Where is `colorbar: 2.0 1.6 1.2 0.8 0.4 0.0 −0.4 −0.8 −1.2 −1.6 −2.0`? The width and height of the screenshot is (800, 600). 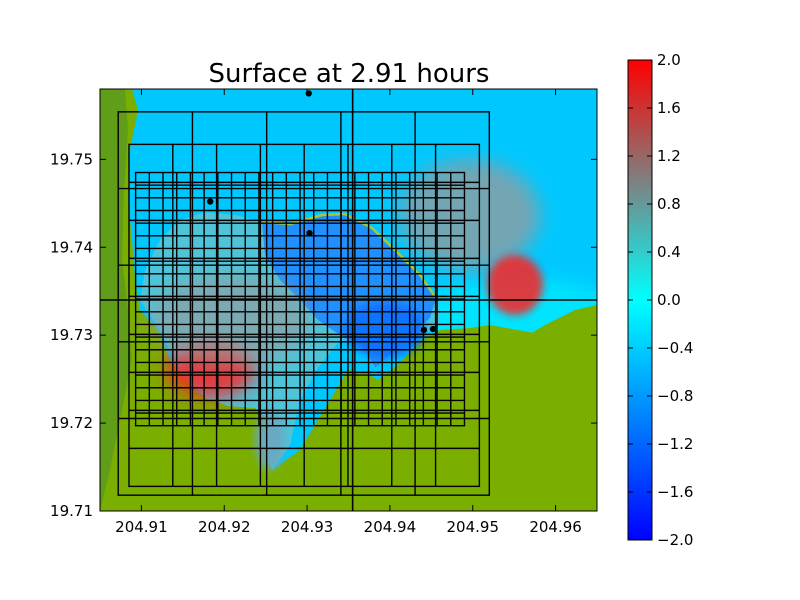
colorbar: 2.0 1.6 1.2 0.8 0.4 0.0 −0.4 −0.8 −1.2 −1.6 −2.0 is located at coordinates (660, 300).